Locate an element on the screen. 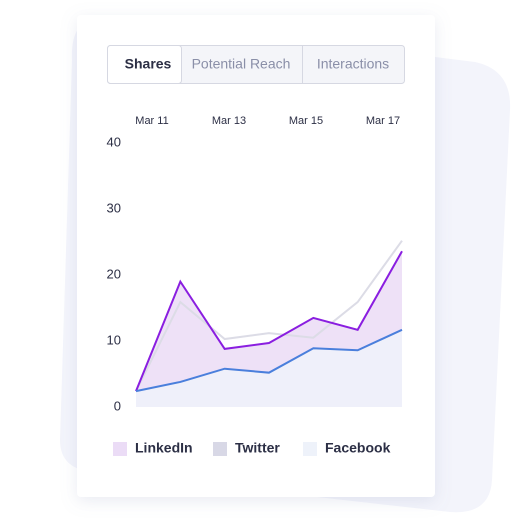 This screenshot has width=513, height=527. area is located at coordinates (269, 368).